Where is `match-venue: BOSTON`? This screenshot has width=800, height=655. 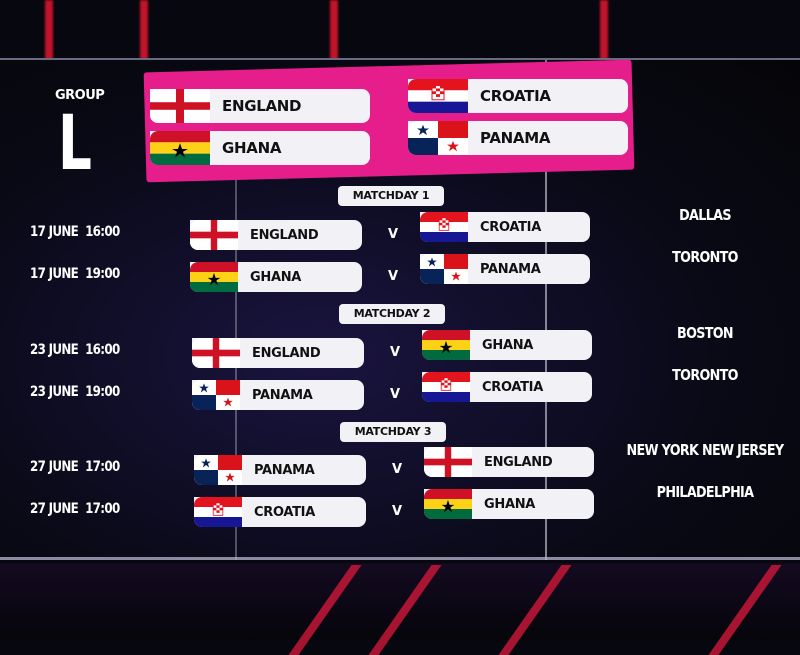 match-venue: BOSTON is located at coordinates (705, 333).